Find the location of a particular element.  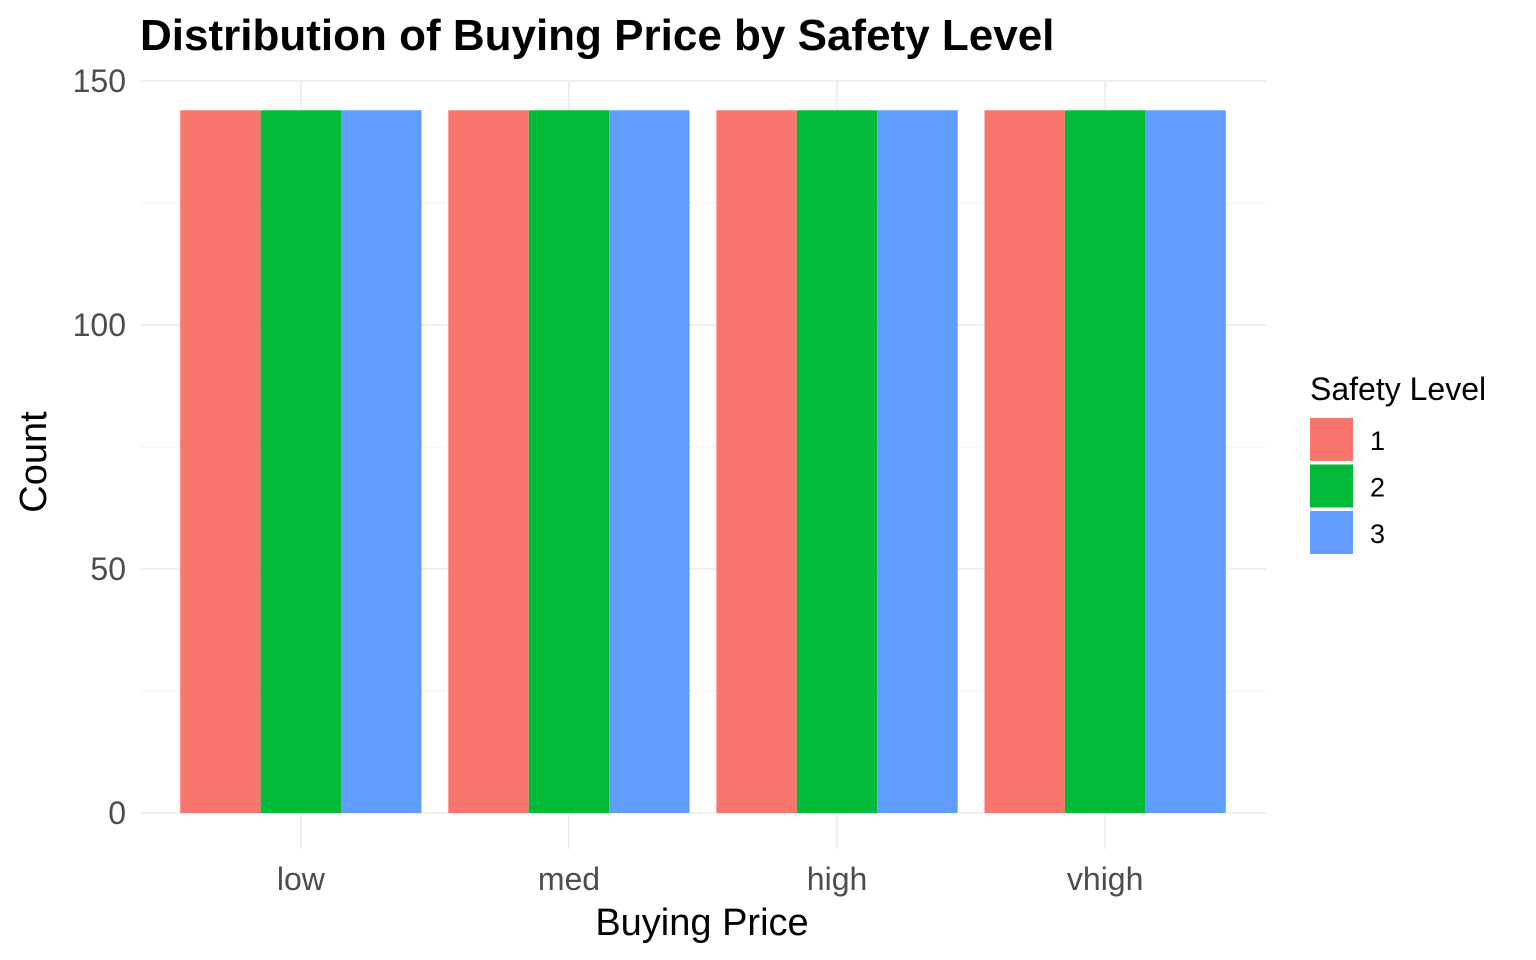

legend-items: 1 2 3 is located at coordinates (1347, 486).